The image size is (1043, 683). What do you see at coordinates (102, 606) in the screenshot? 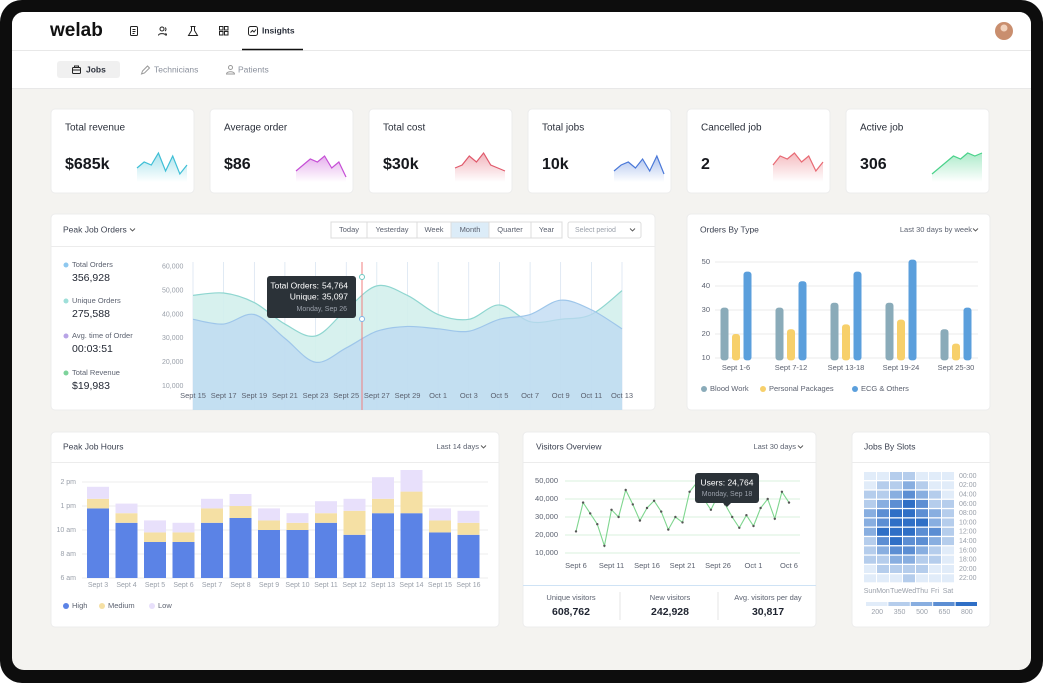
I see `legend-dot` at bounding box center [102, 606].